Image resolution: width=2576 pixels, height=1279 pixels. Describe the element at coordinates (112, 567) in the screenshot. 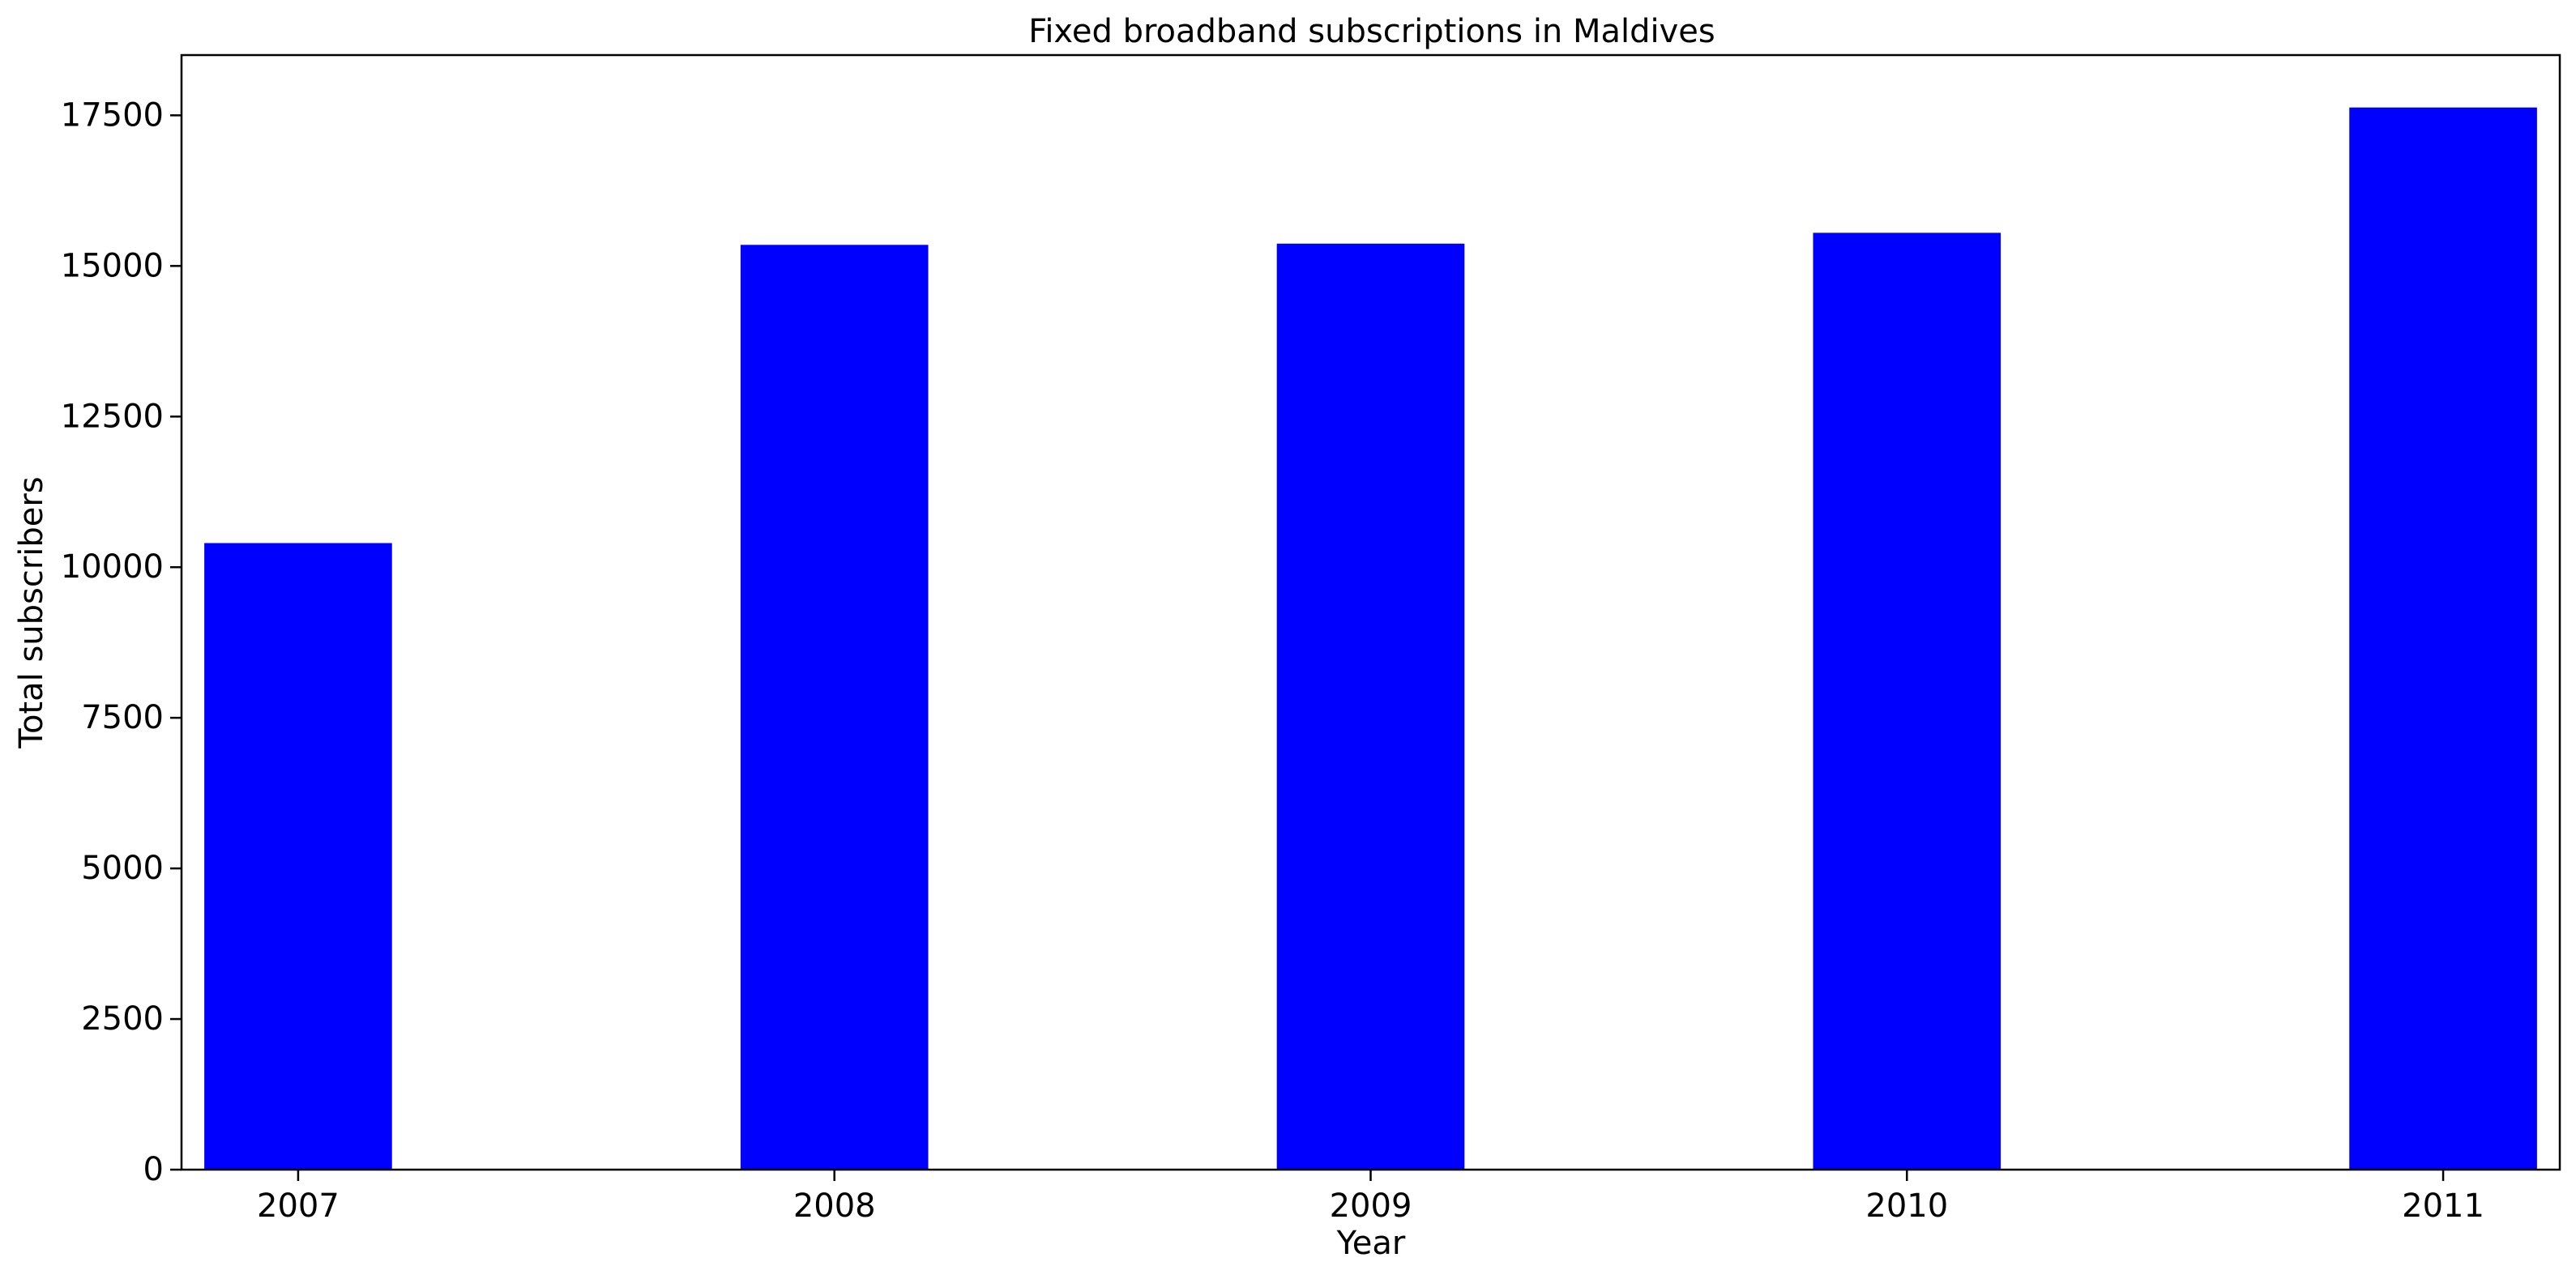

I see `y-tick-label: 10000` at that location.